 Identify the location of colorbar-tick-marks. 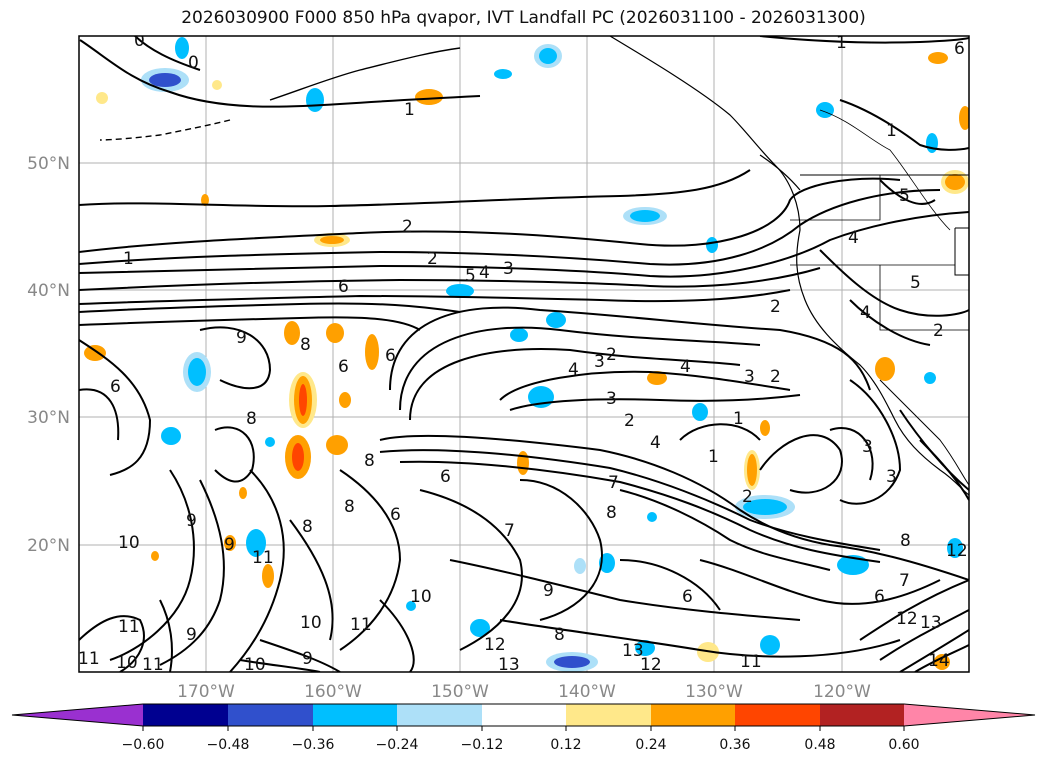
(523, 728).